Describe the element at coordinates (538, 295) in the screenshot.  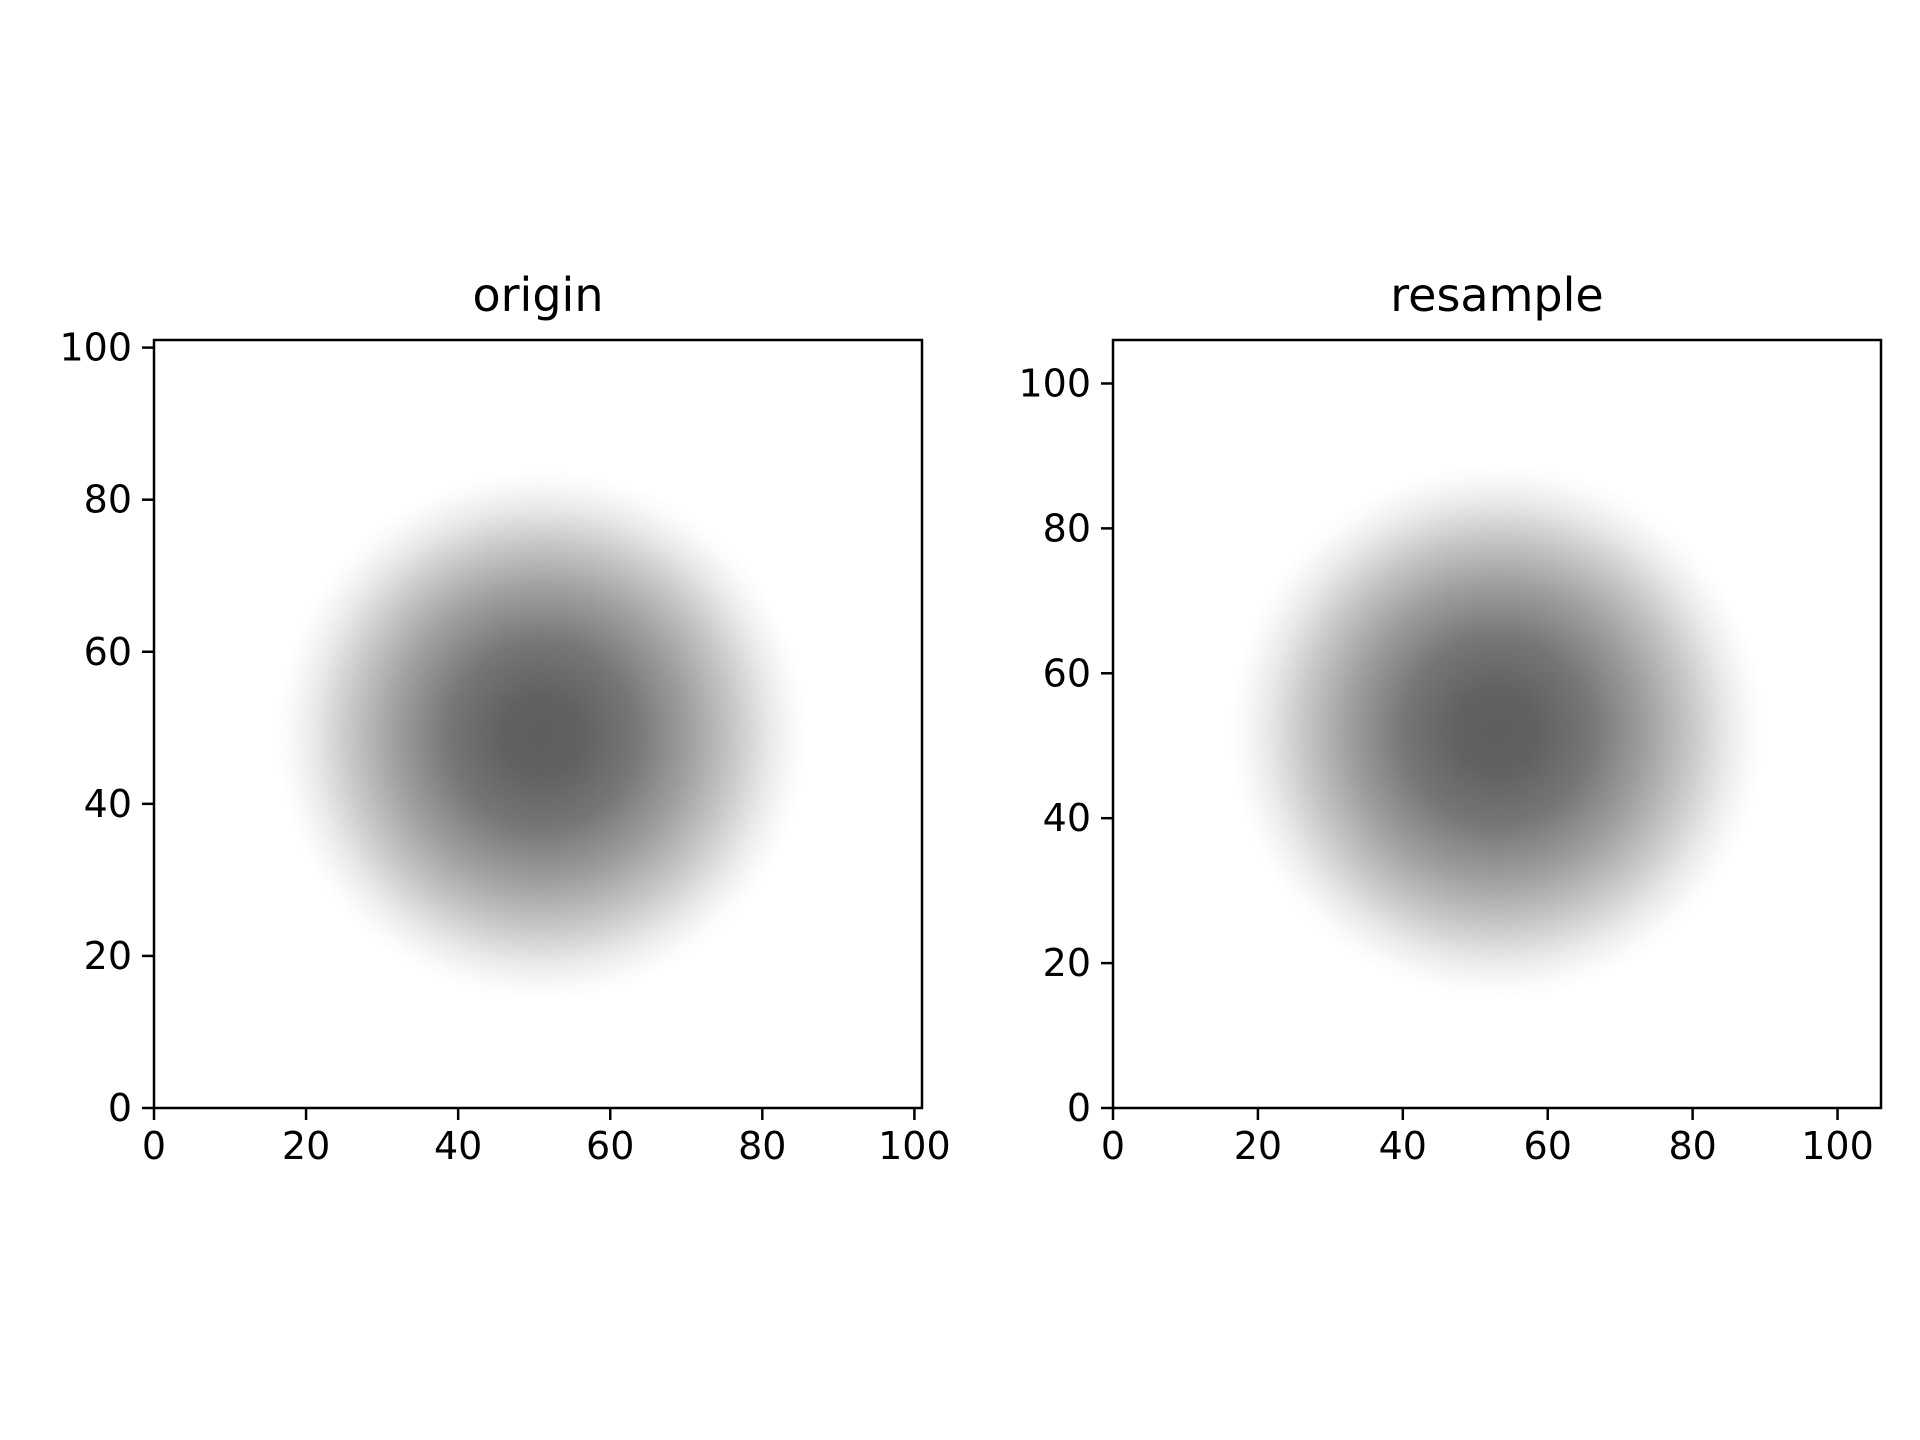
I see `panel-title-origin: origin` at that location.